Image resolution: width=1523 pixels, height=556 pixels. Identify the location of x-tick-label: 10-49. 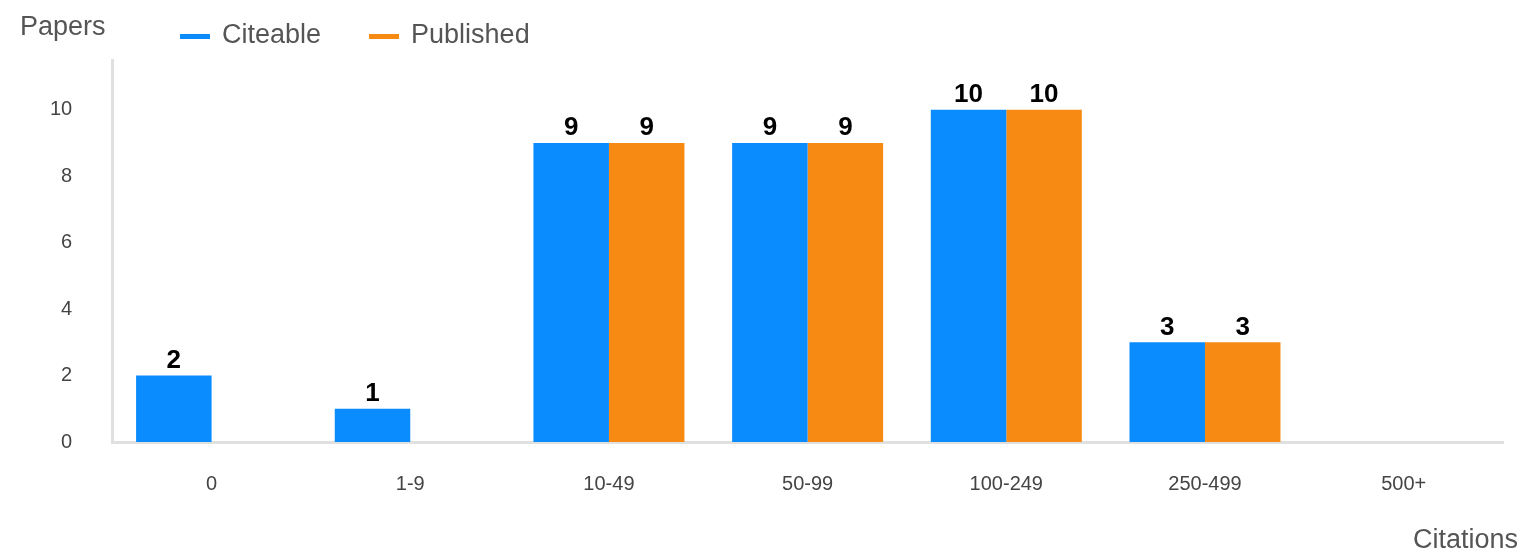
(609, 482).